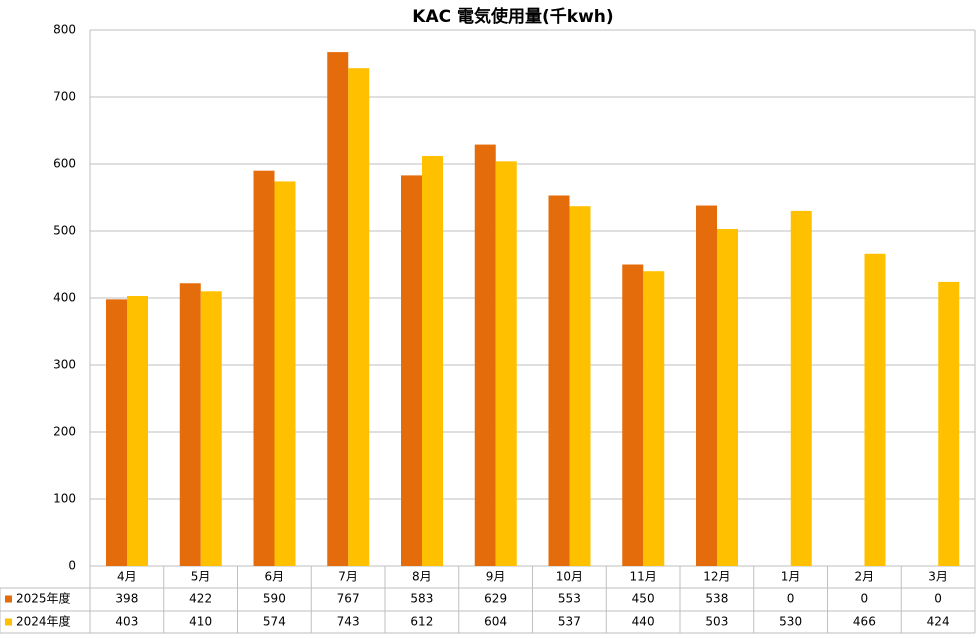 The image size is (977, 638). What do you see at coordinates (790, 622) in the screenshot?
I see `table-value: 530` at bounding box center [790, 622].